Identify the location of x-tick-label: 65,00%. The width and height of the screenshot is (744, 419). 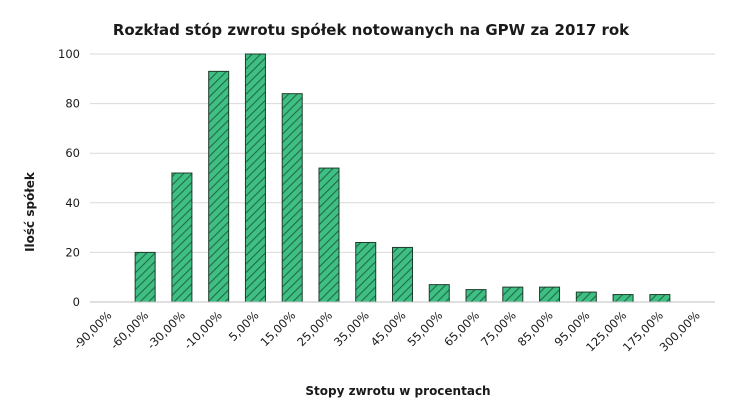
(461, 328).